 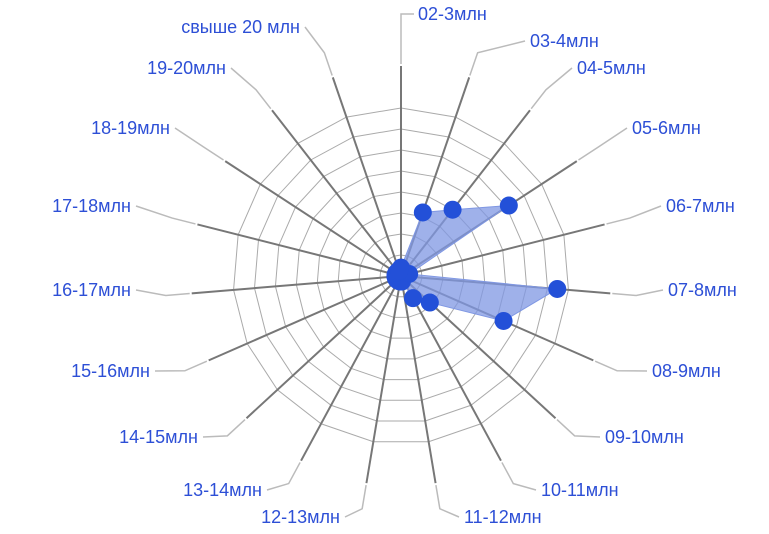 What do you see at coordinates (452, 209) in the screenshot?
I see `data-point-04-5млн` at bounding box center [452, 209].